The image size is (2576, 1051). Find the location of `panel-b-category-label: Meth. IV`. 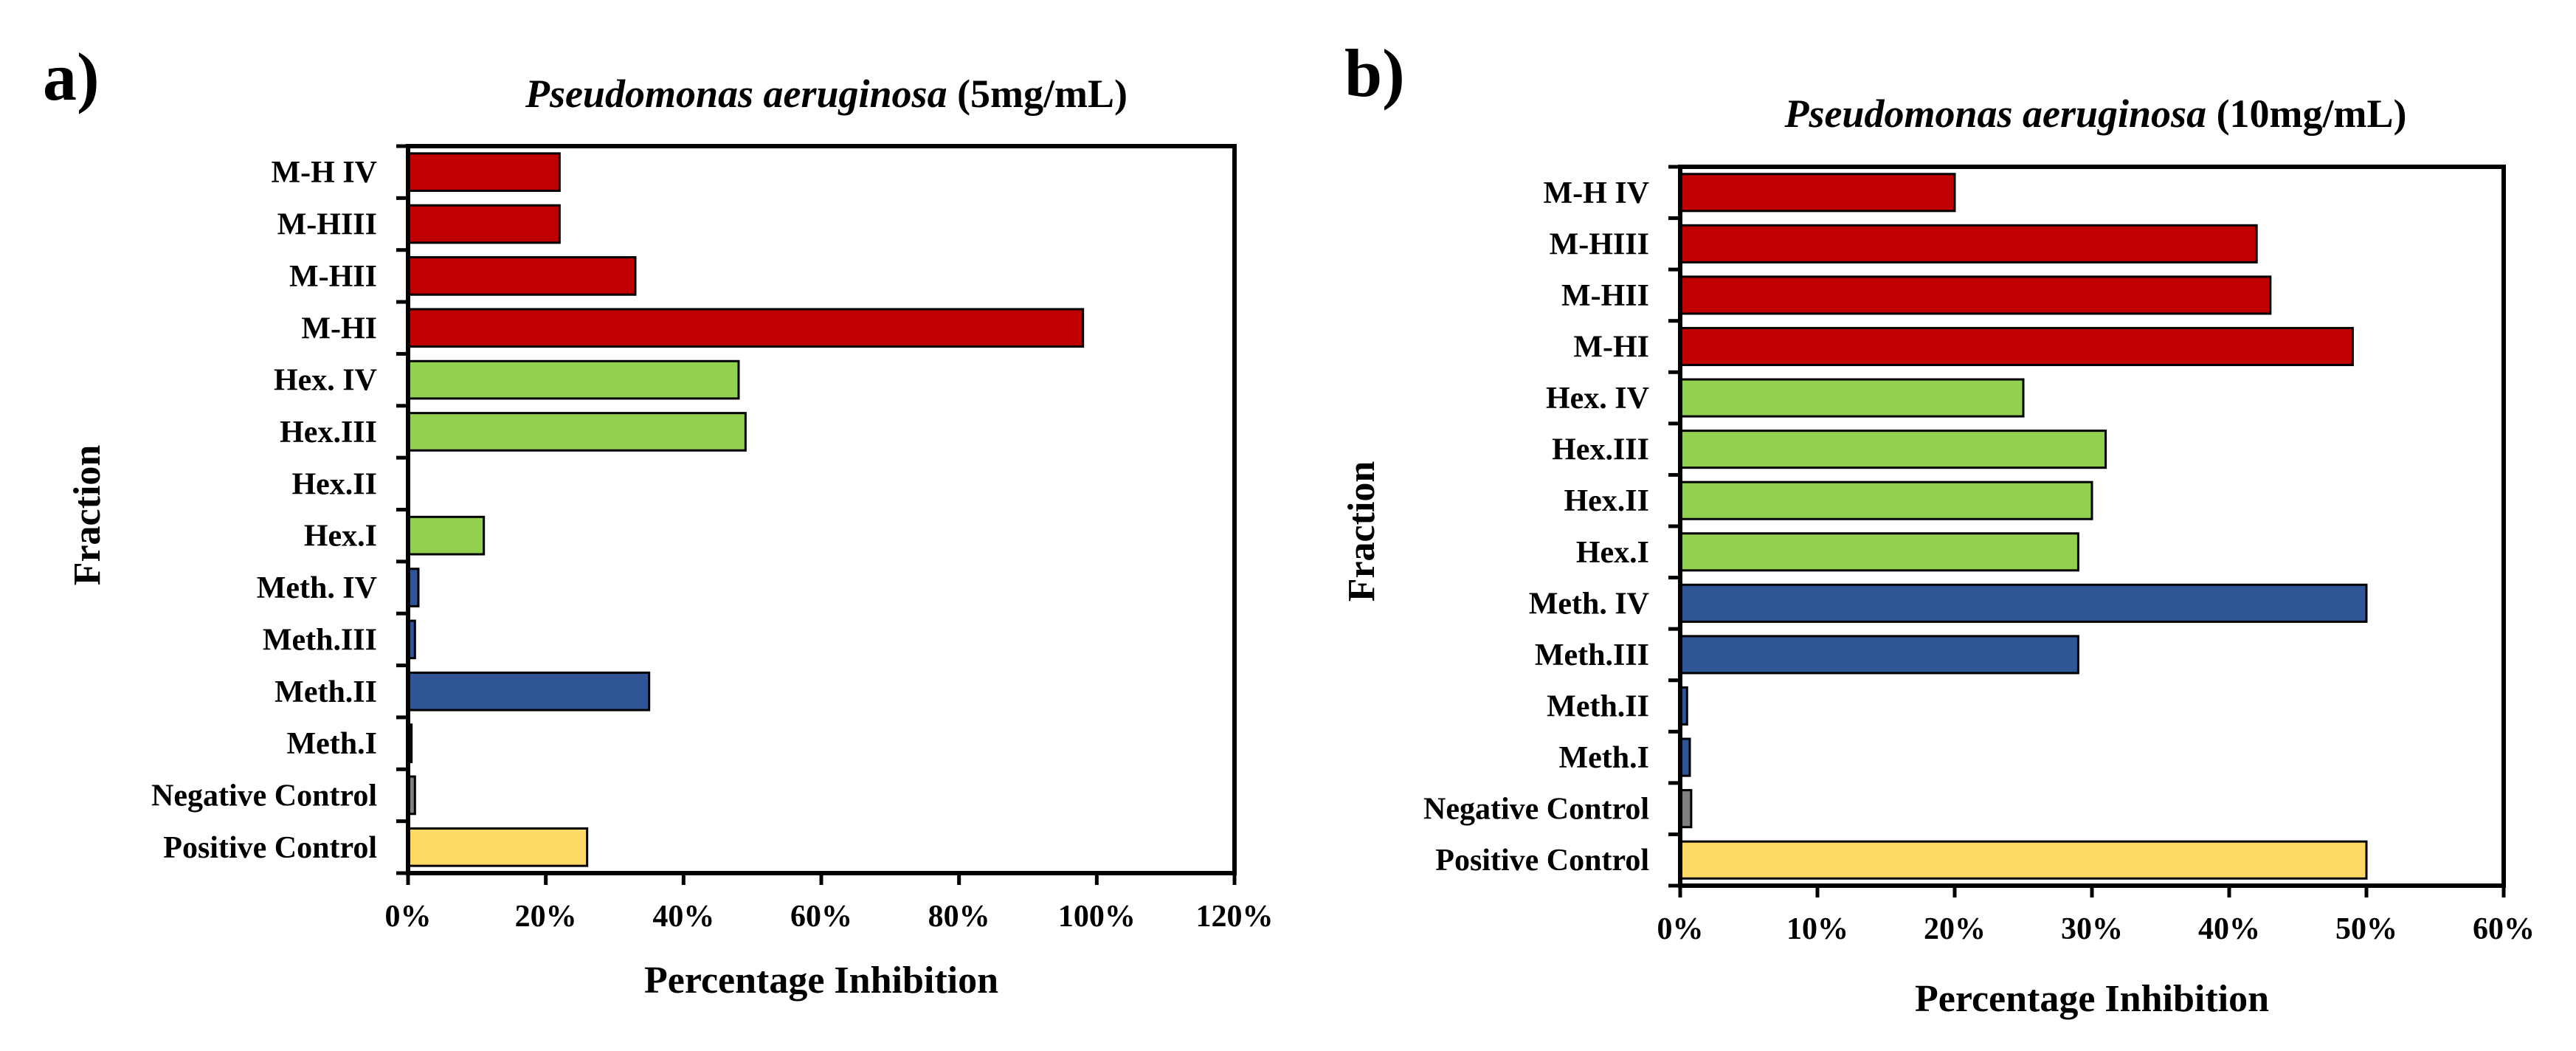

panel-b-category-label: Meth. IV is located at coordinates (1589, 604).